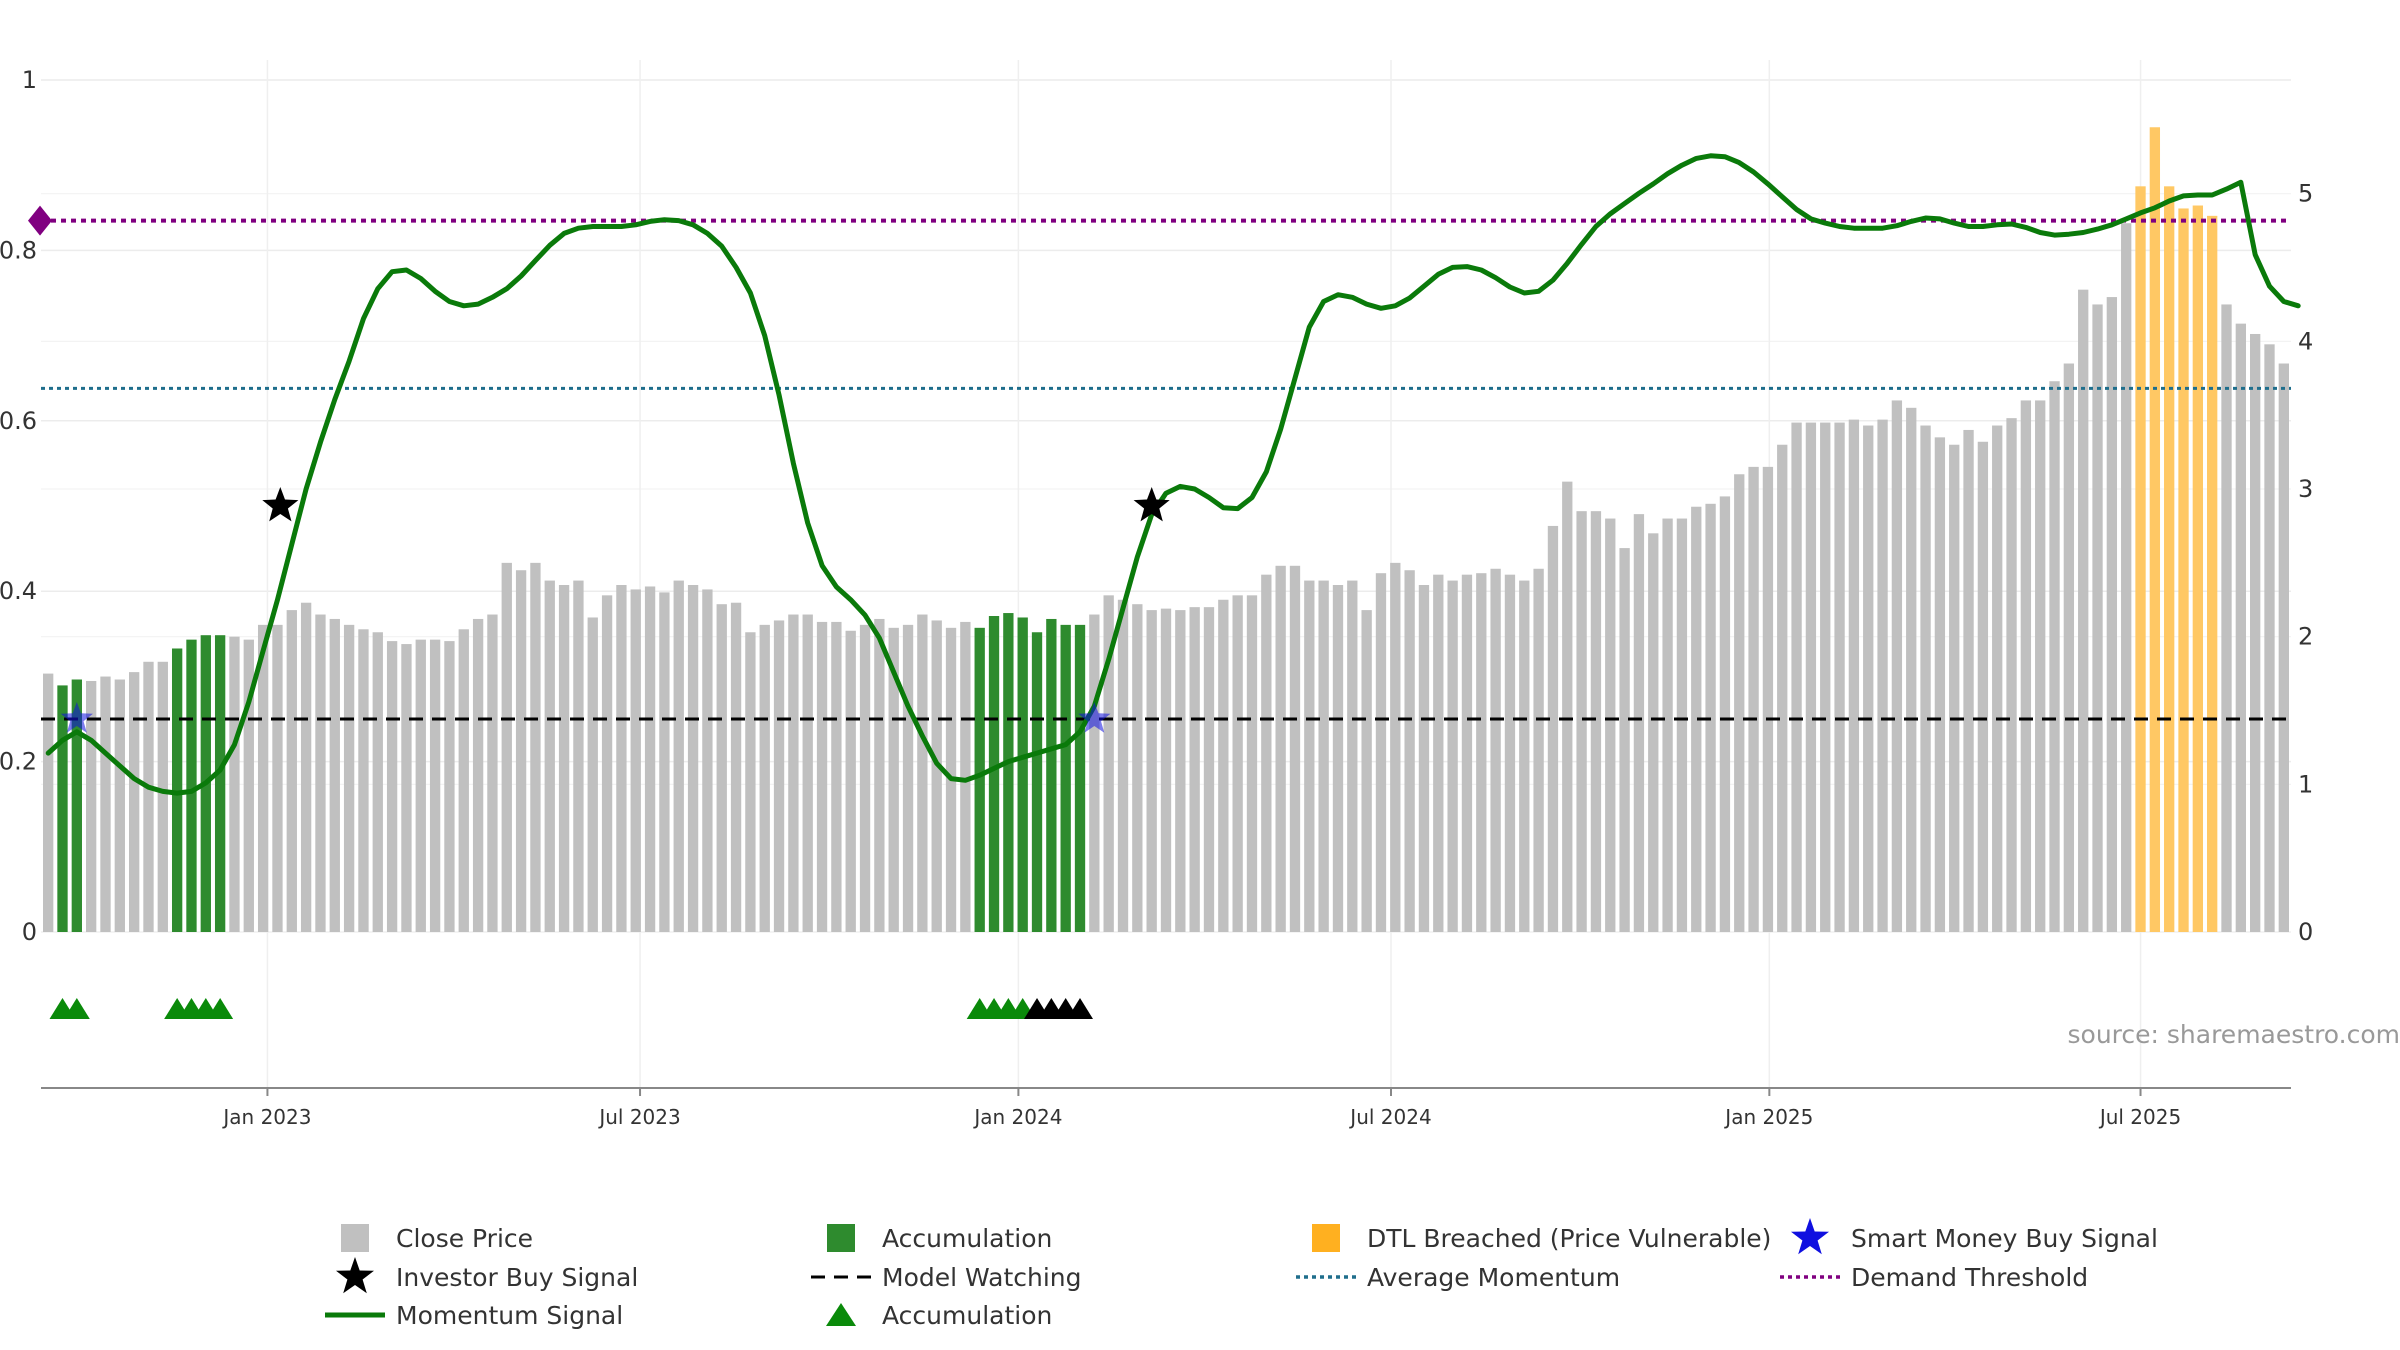 Image resolution: width=2400 pixels, height=1350 pixels. I want to click on x-tick-label: Jan 2023, so click(266, 1117).